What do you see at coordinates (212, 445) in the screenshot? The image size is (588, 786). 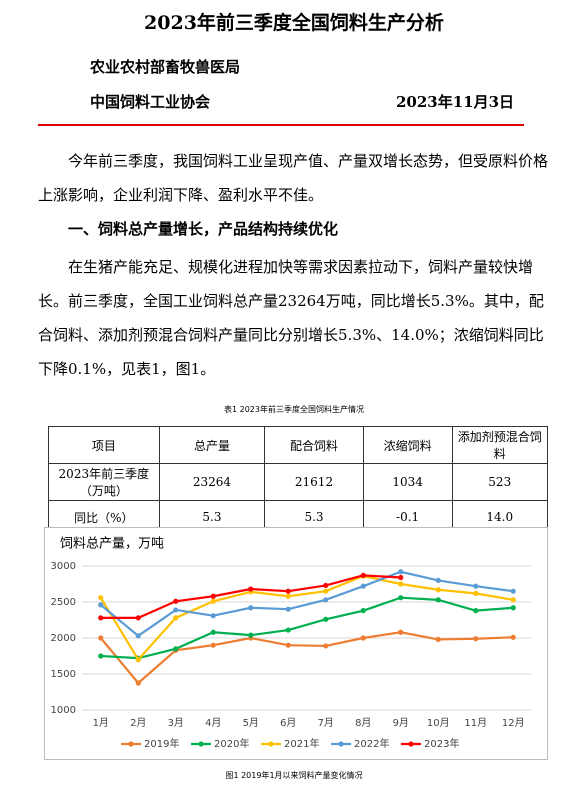 I see `table-cell: 总产量` at bounding box center [212, 445].